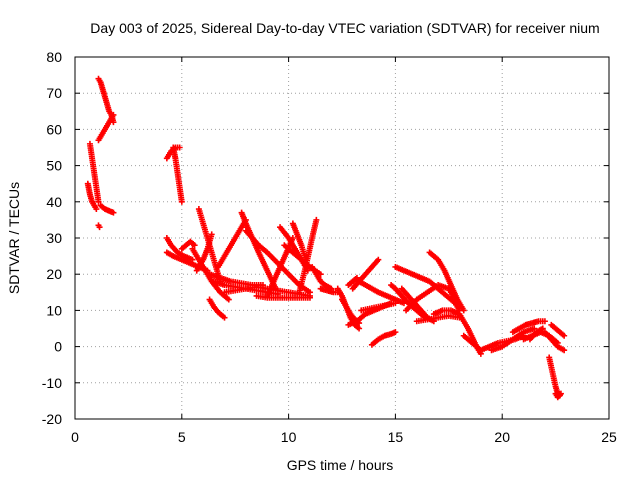 This screenshot has width=640, height=480. I want to click on x-tick-label: 10, so click(289, 437).